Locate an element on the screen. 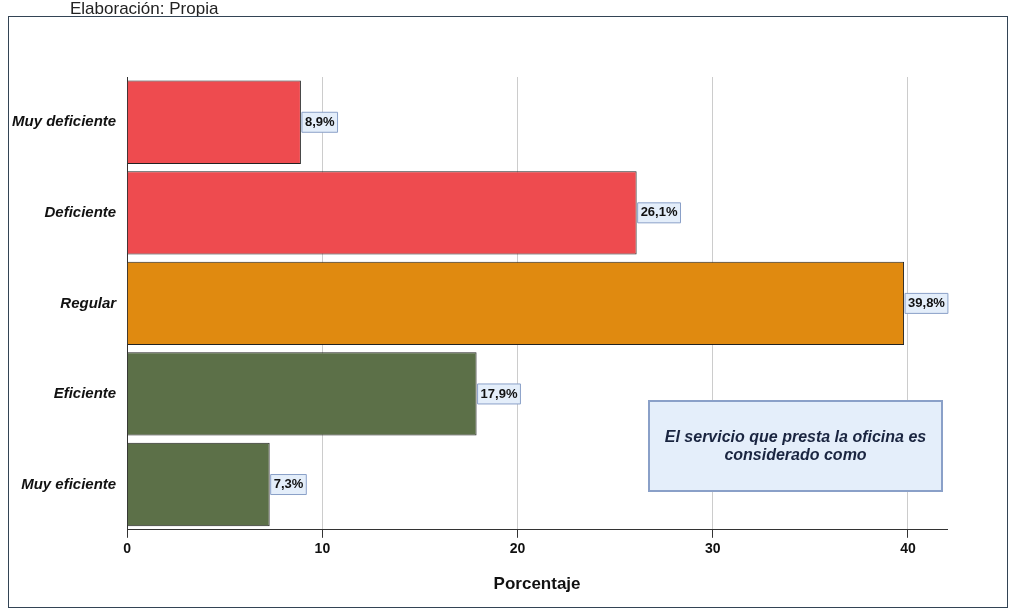 The height and width of the screenshot is (610, 1011). x-tick-label: 30 is located at coordinates (712, 548).